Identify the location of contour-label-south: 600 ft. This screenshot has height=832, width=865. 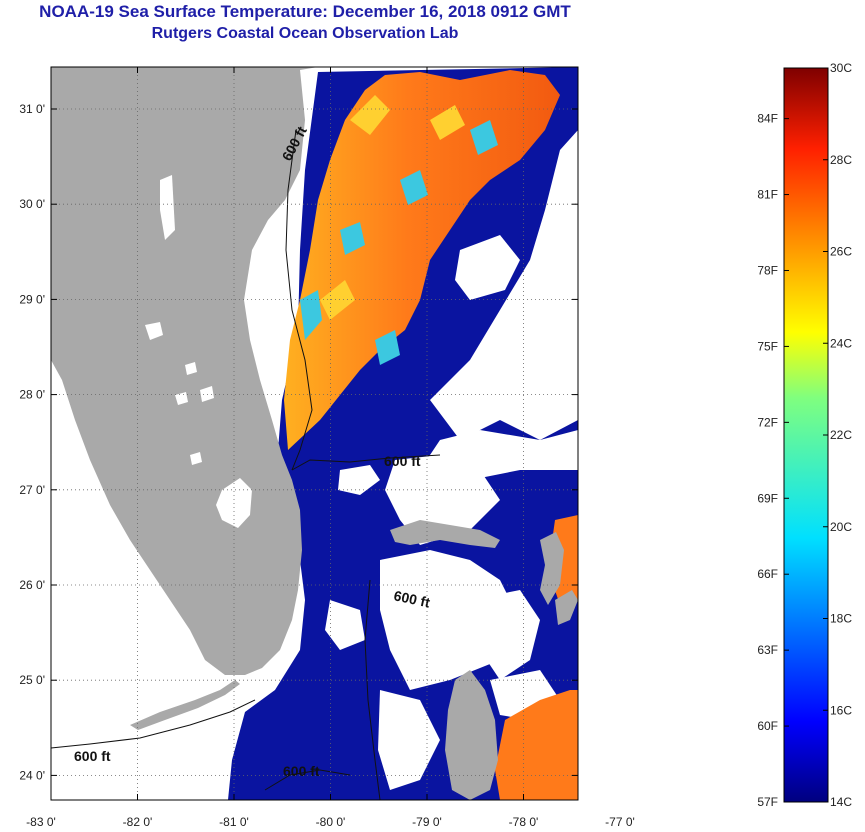
(301, 771).